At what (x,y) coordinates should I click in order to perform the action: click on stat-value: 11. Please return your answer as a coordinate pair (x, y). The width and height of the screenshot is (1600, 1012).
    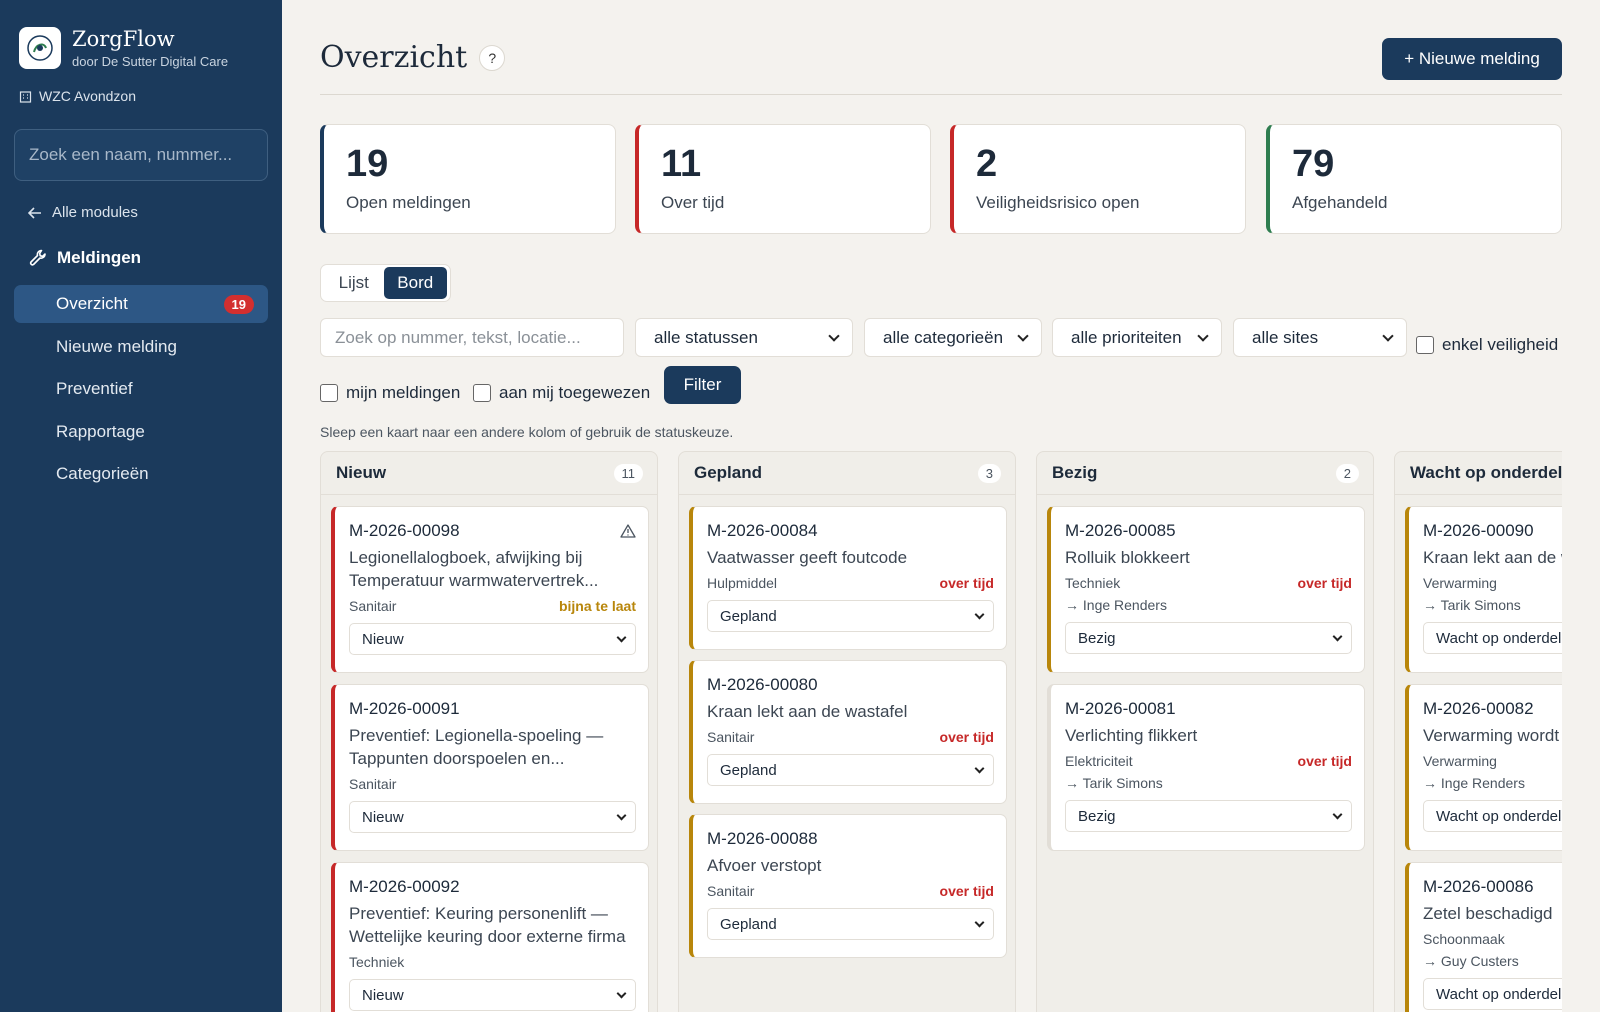
    Looking at the image, I should click on (681, 164).